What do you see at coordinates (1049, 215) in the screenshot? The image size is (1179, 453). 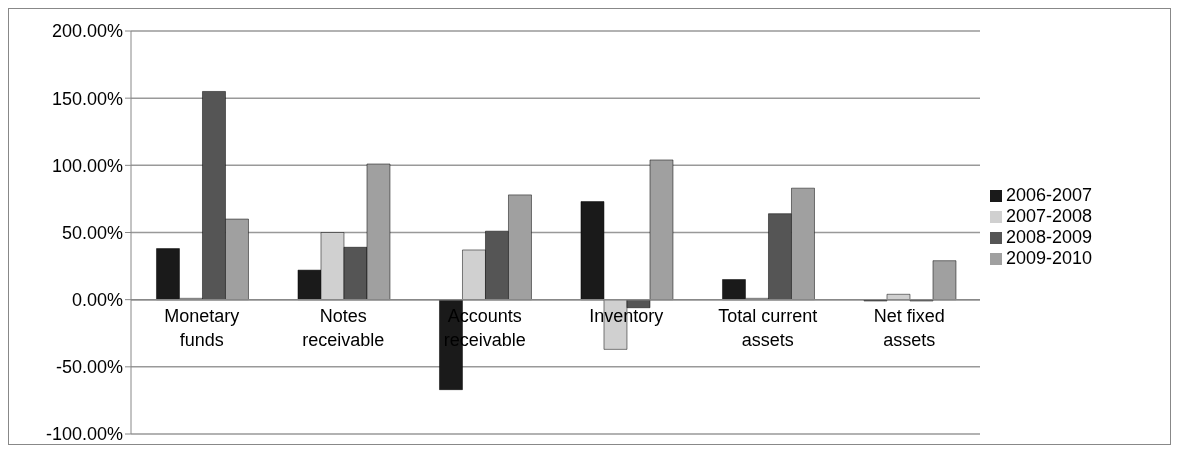 I see `legend-label: 2007-2008` at bounding box center [1049, 215].